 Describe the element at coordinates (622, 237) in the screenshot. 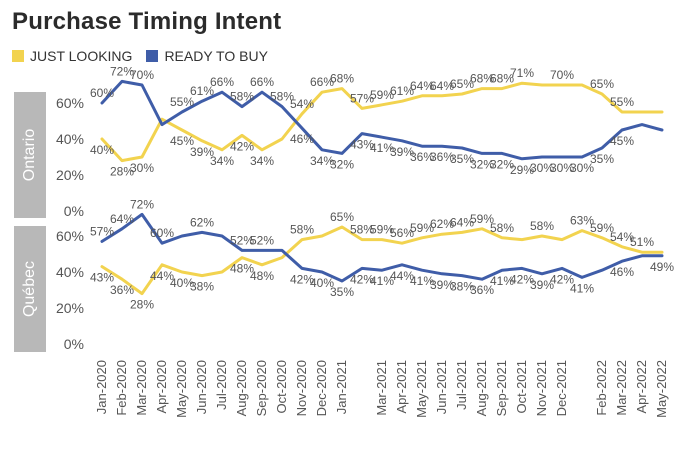

I see `data-label-qu-bec-just-looking-26: 54%` at that location.